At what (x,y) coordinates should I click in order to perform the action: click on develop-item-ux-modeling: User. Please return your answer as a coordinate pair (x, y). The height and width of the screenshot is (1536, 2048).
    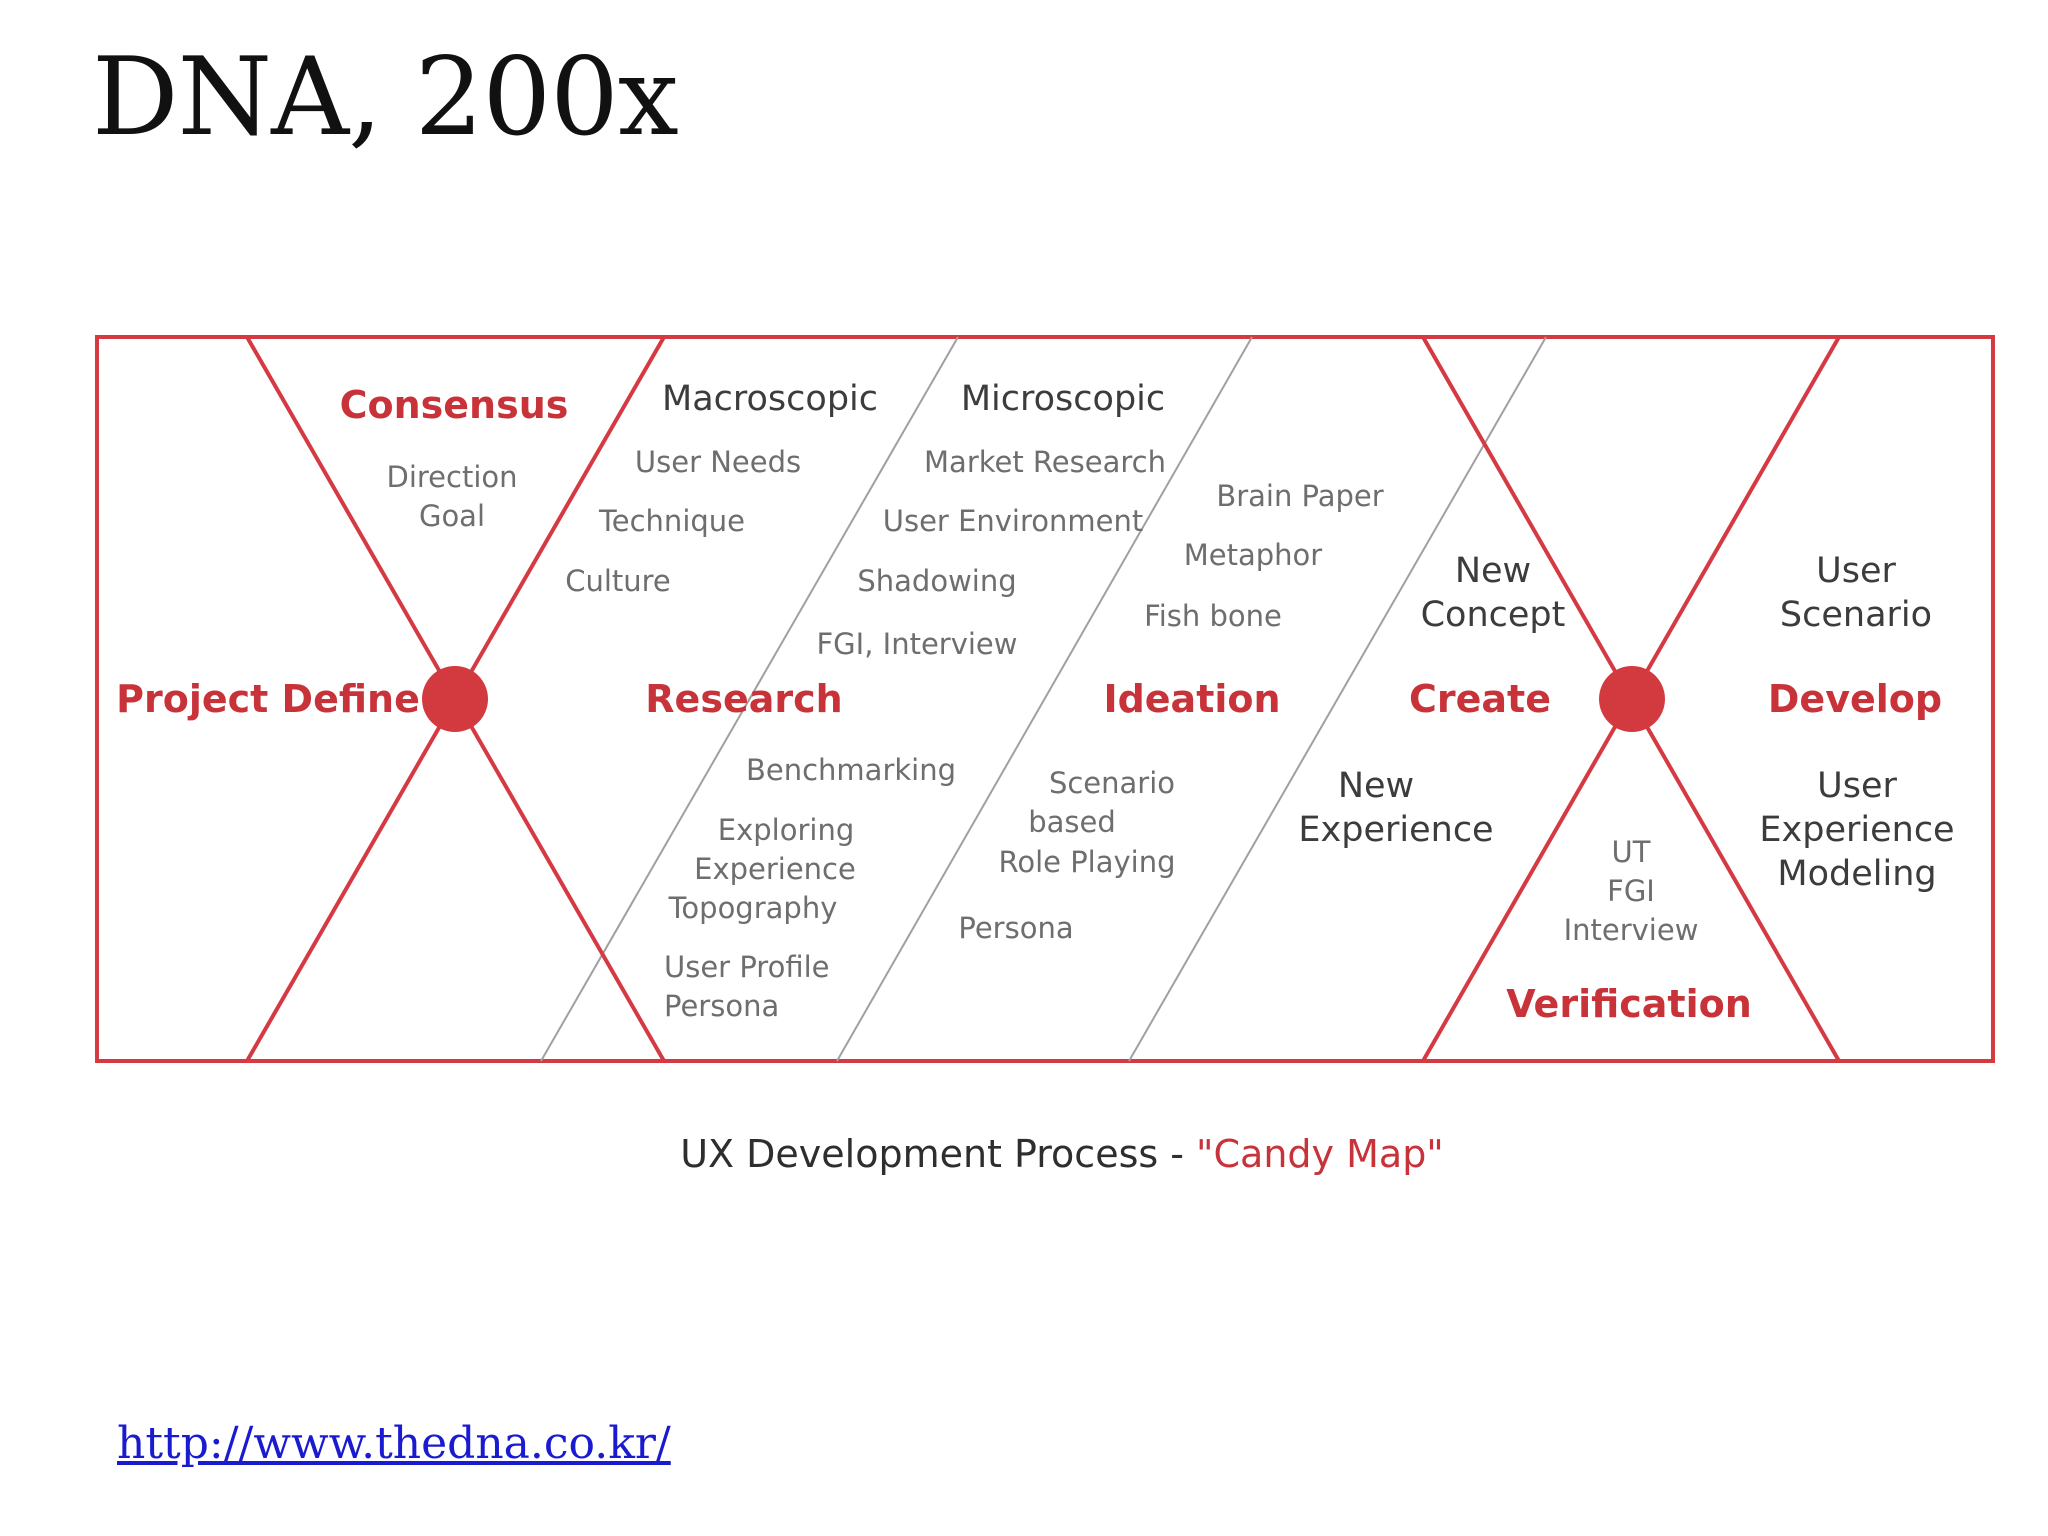
    Looking at the image, I should click on (1857, 786).